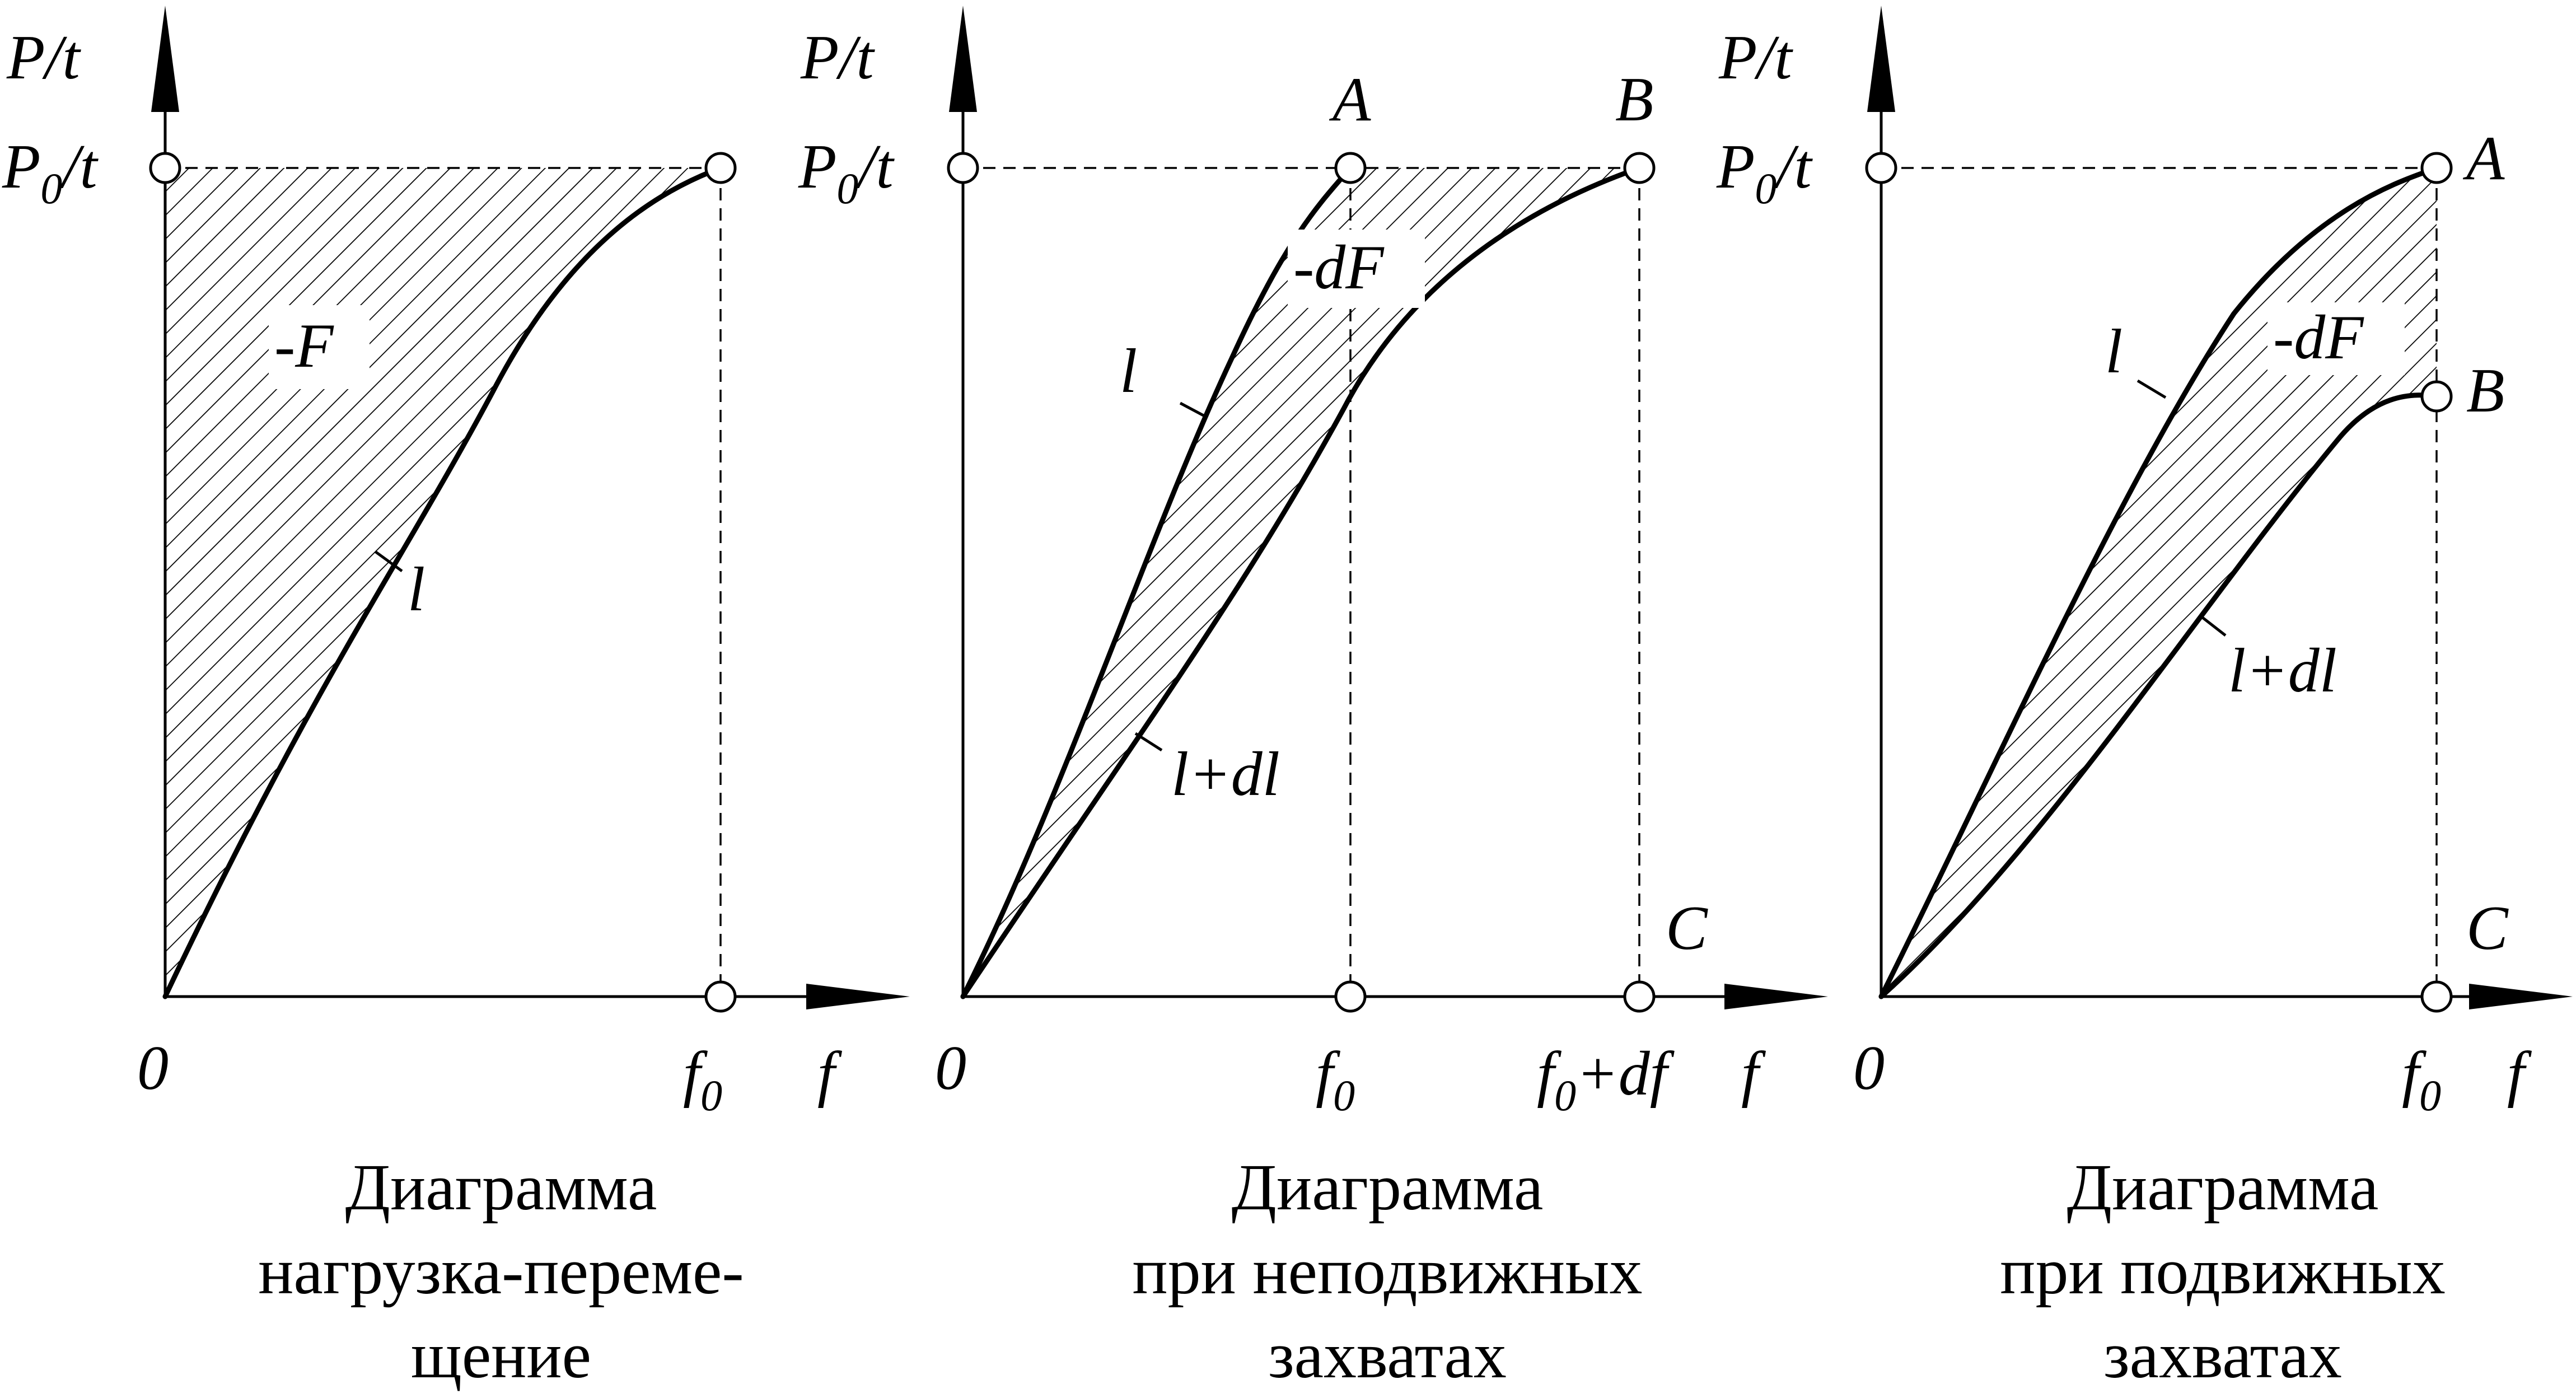  I want to click on caption-line-2: при подвижных, so click(2222, 1272).